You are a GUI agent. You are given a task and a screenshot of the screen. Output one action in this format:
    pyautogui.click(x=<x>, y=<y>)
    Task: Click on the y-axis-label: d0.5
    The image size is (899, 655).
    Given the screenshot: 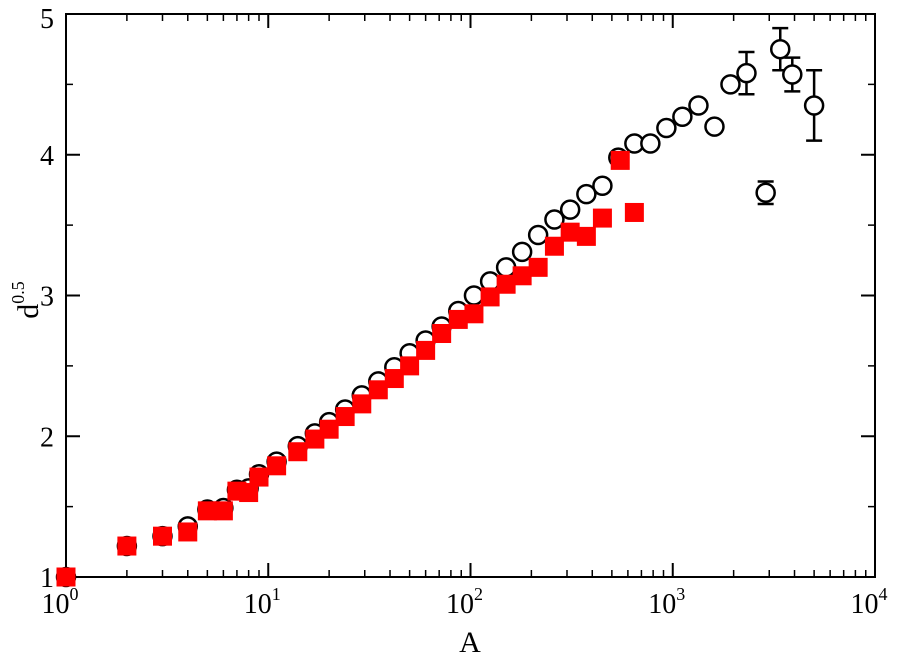 What is the action you would take?
    pyautogui.click(x=26, y=300)
    